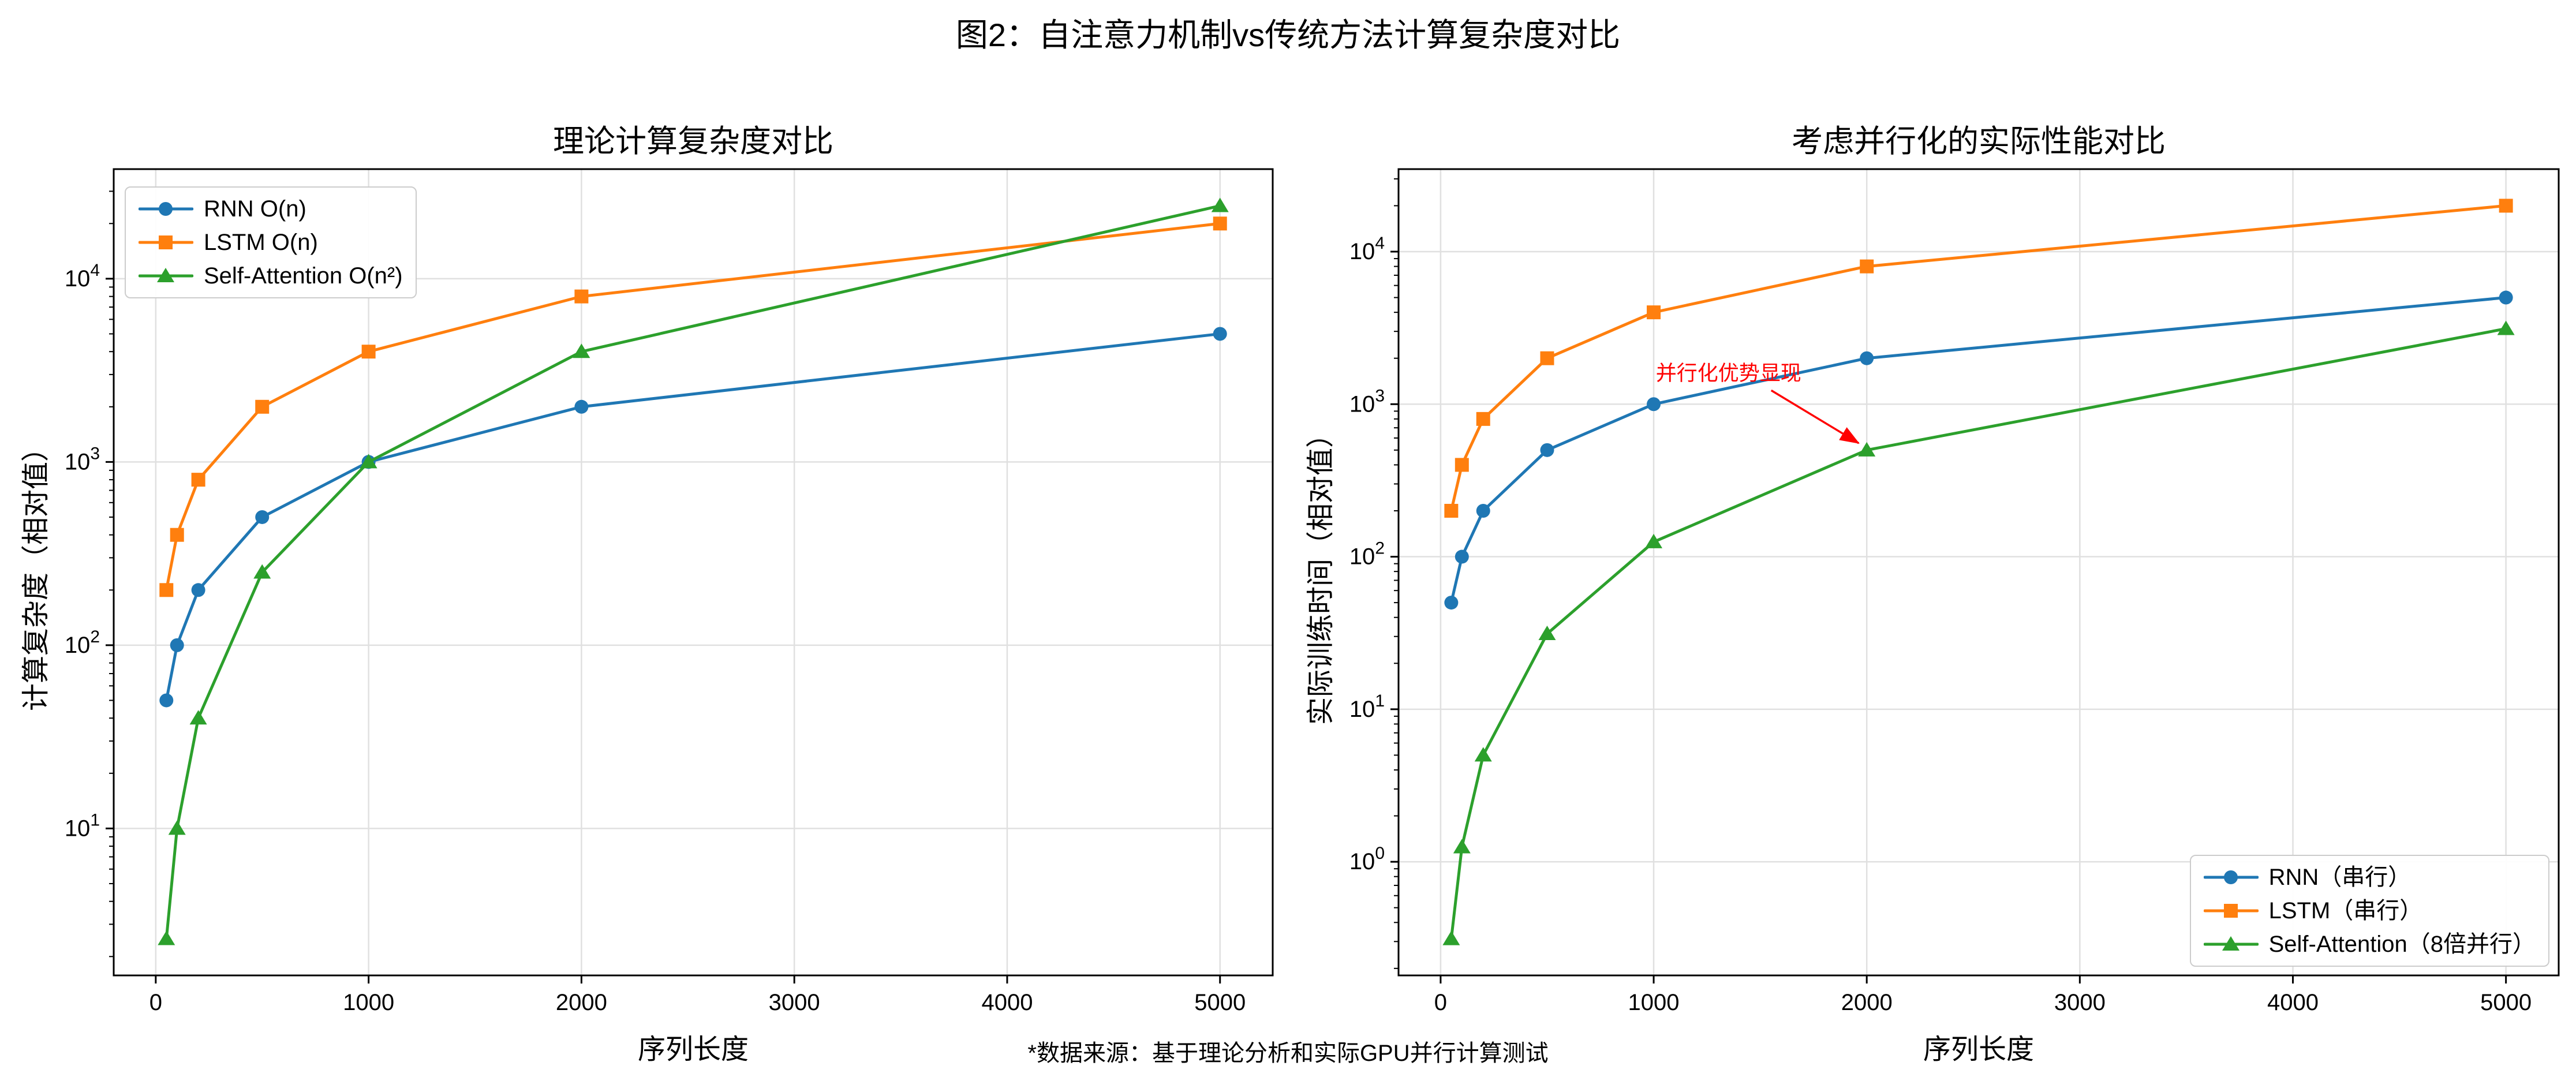 The height and width of the screenshot is (1077, 2576). I want to click on left-chart-x-axis-label: 序列长度, so click(693, 1049).